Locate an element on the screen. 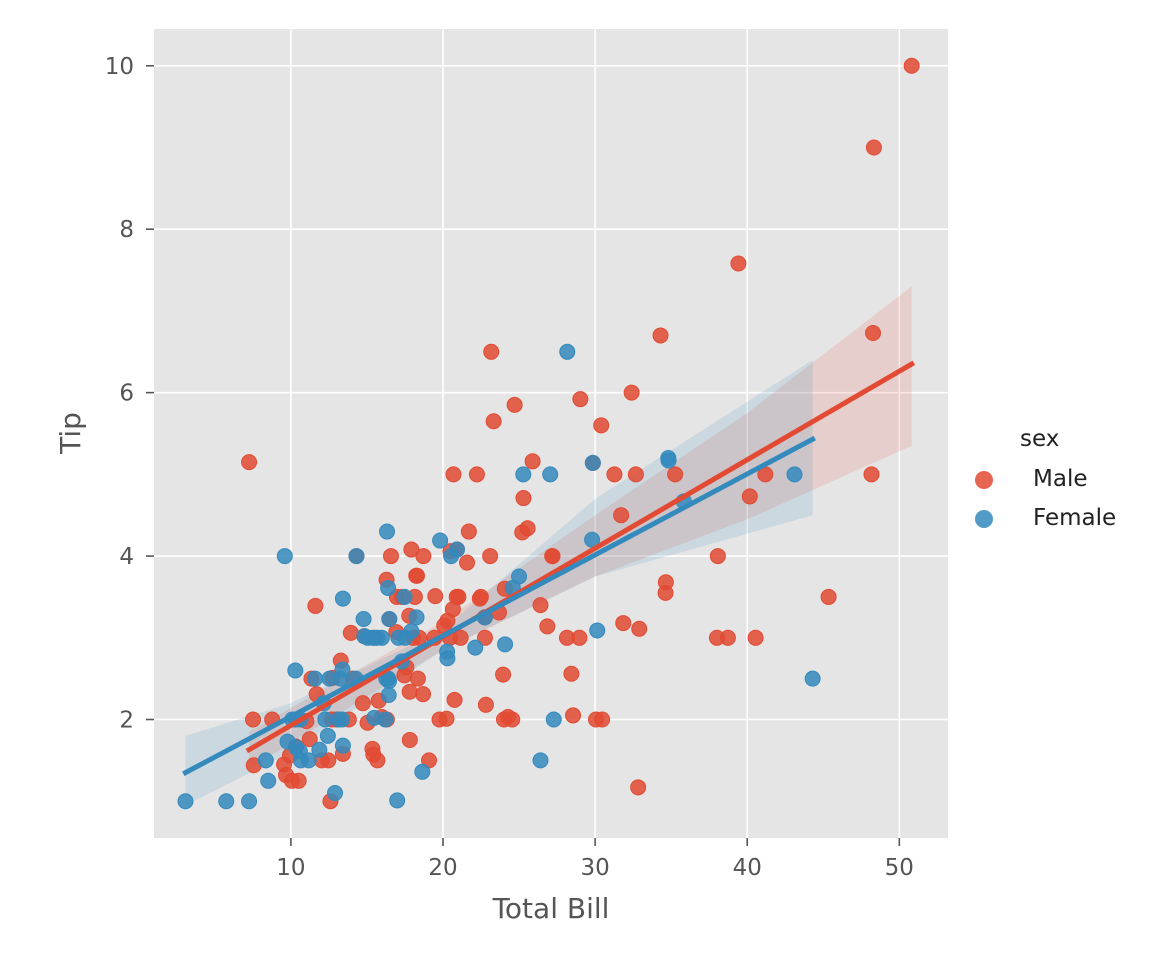 Image resolution: width=1152 pixels, height=960 pixels. legend-label-female: Female is located at coordinates (1074, 518).